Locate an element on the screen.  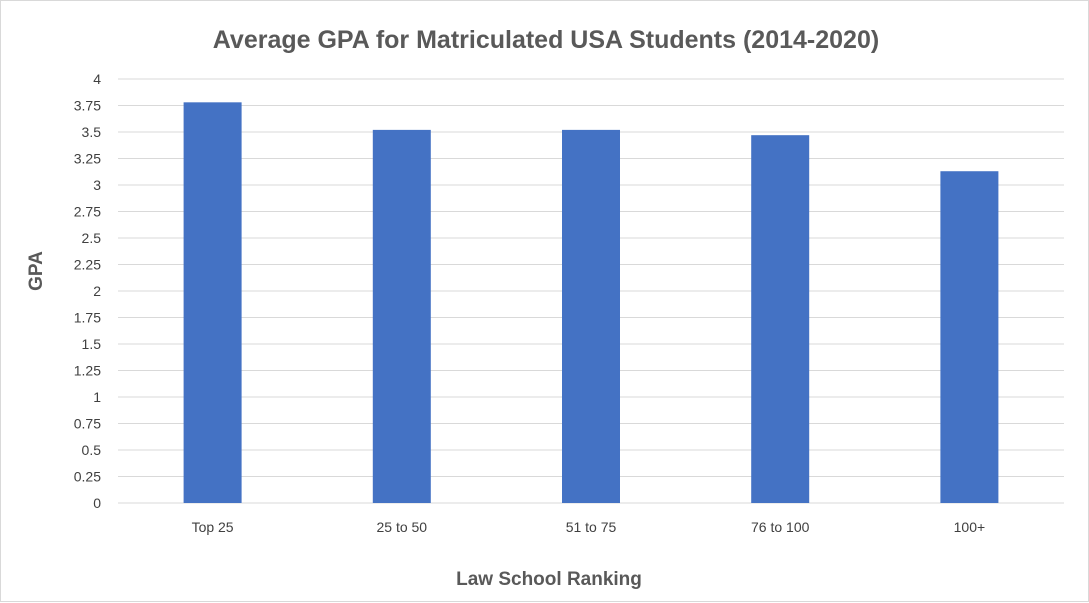
y-tick-label: 0 is located at coordinates (97, 503).